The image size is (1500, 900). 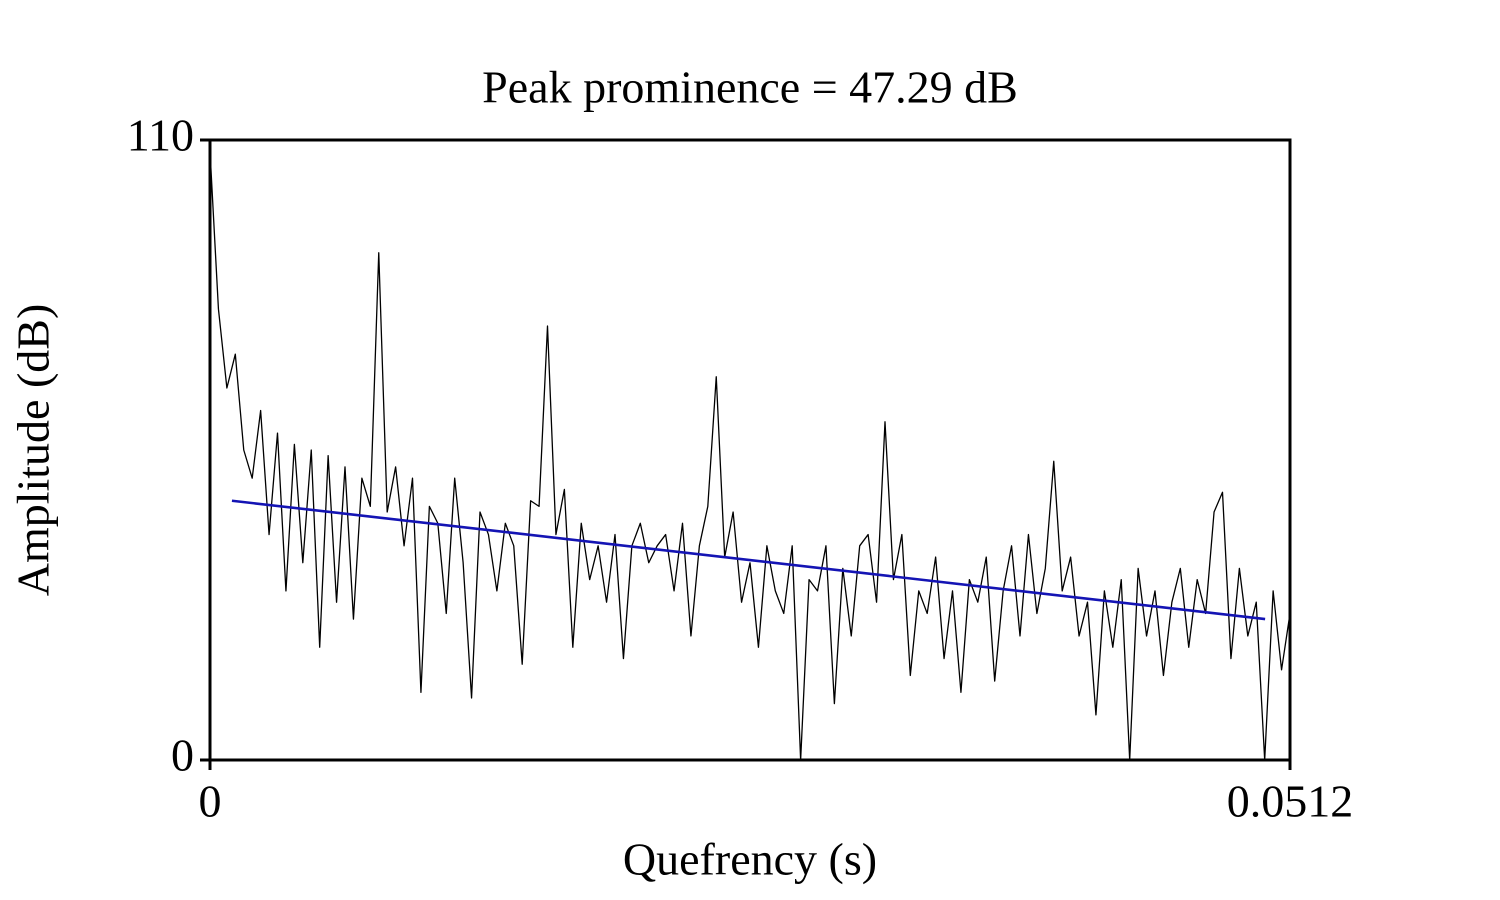 What do you see at coordinates (748, 560) in the screenshot?
I see `series-line` at bounding box center [748, 560].